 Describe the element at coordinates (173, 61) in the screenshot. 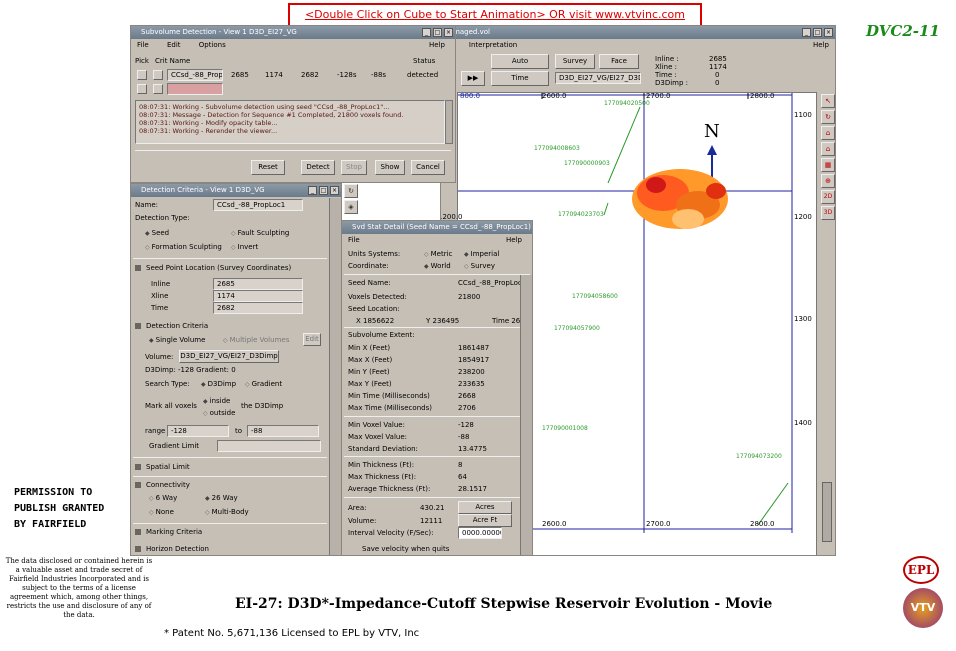

I see `col-crit-name: Crit Name` at that location.